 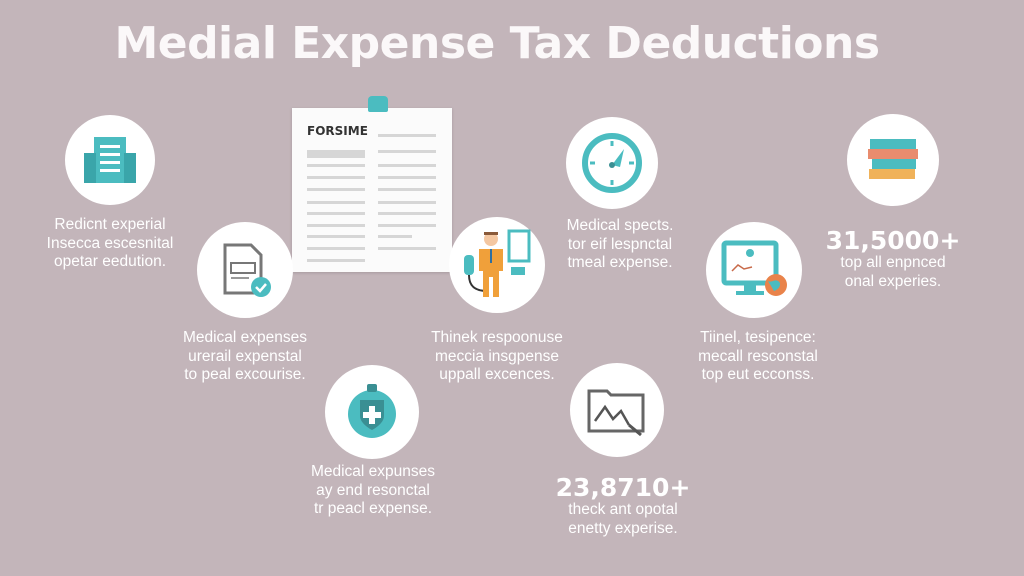 What do you see at coordinates (372, 184) in the screenshot?
I see `tax-form-document: FORSIME` at bounding box center [372, 184].